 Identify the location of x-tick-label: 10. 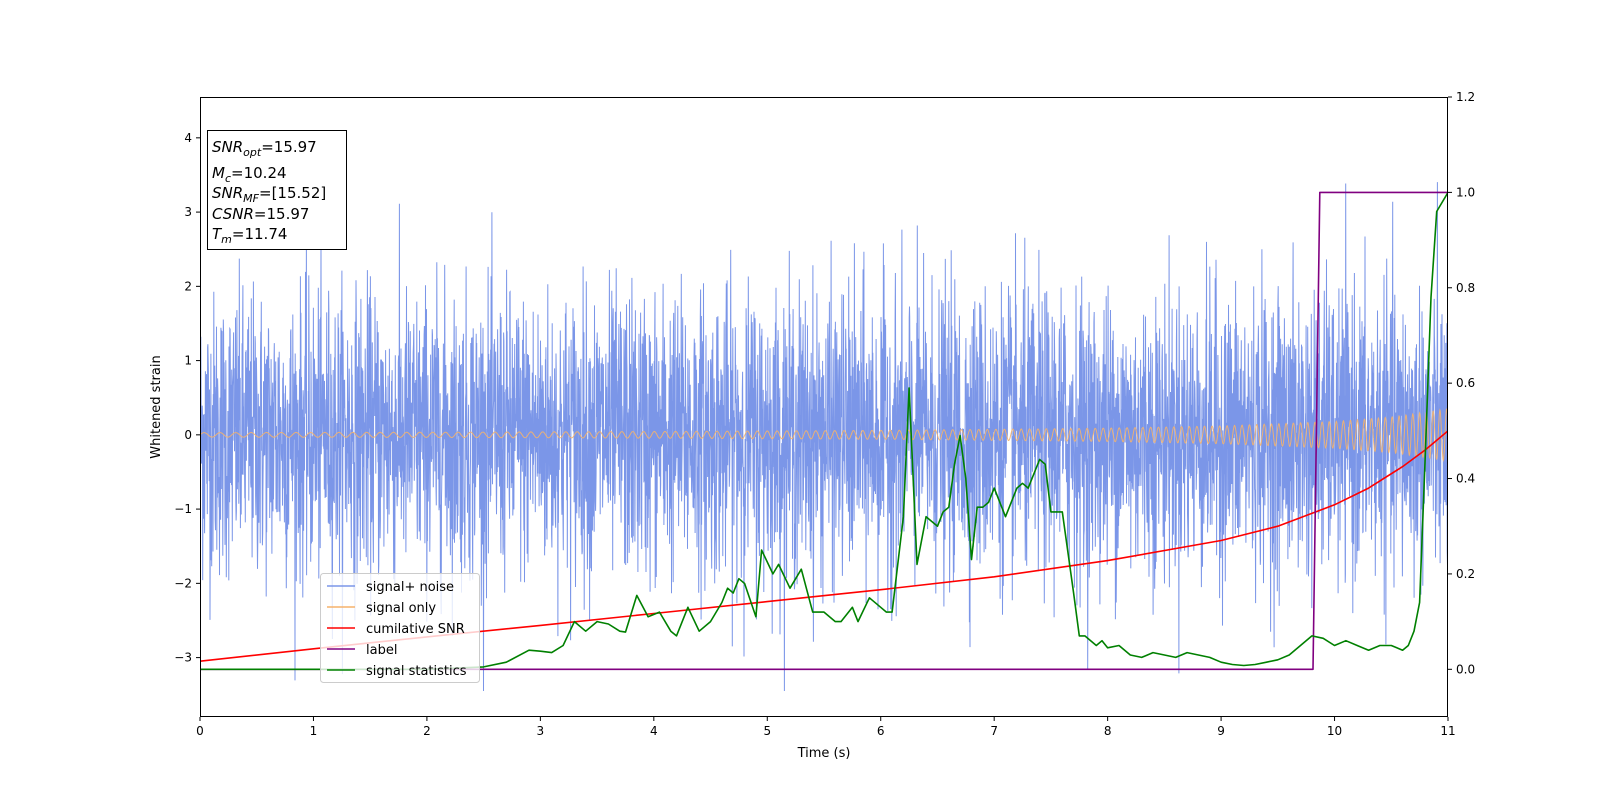
(1334, 731).